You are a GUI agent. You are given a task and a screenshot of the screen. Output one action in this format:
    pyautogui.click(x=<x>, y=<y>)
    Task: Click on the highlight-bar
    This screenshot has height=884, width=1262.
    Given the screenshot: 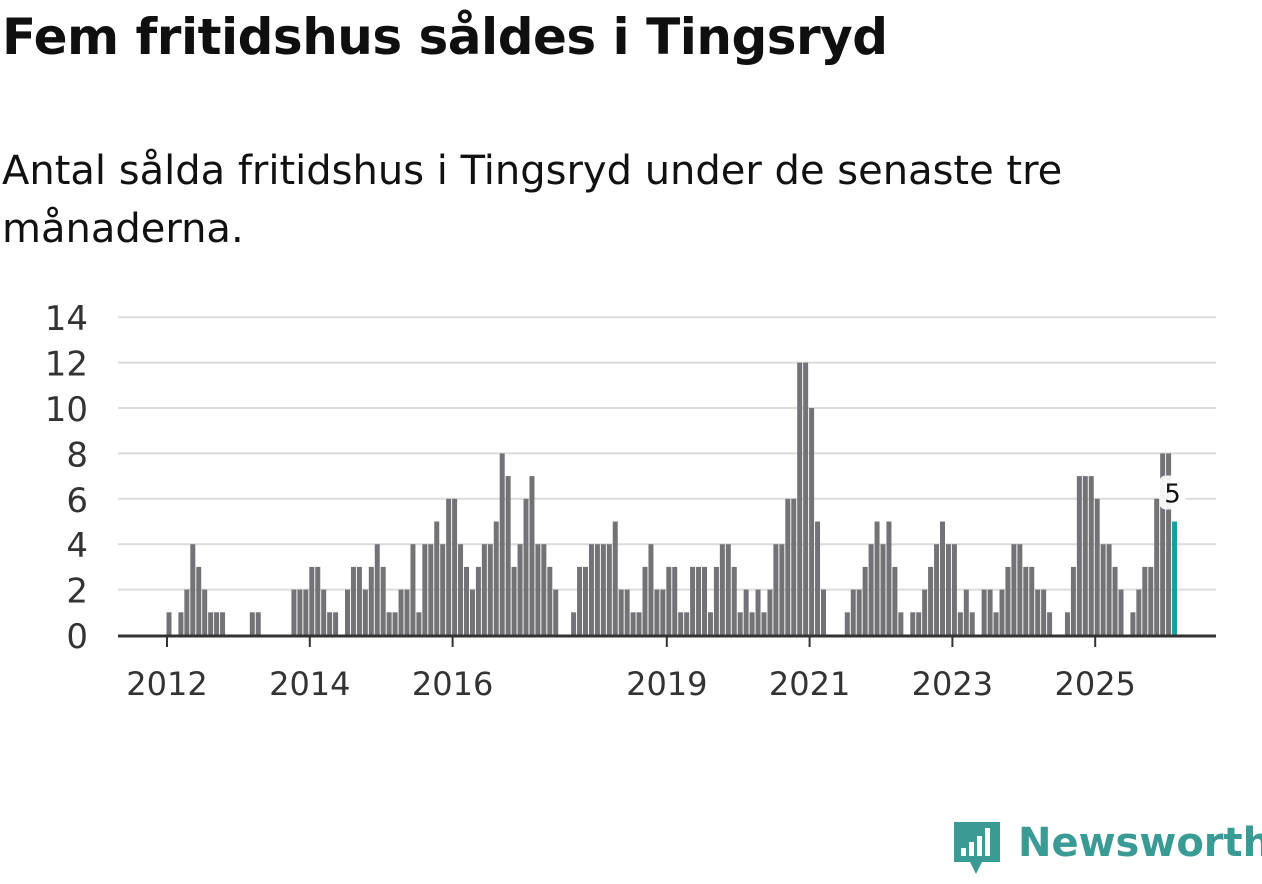 What is the action you would take?
    pyautogui.click(x=1175, y=578)
    